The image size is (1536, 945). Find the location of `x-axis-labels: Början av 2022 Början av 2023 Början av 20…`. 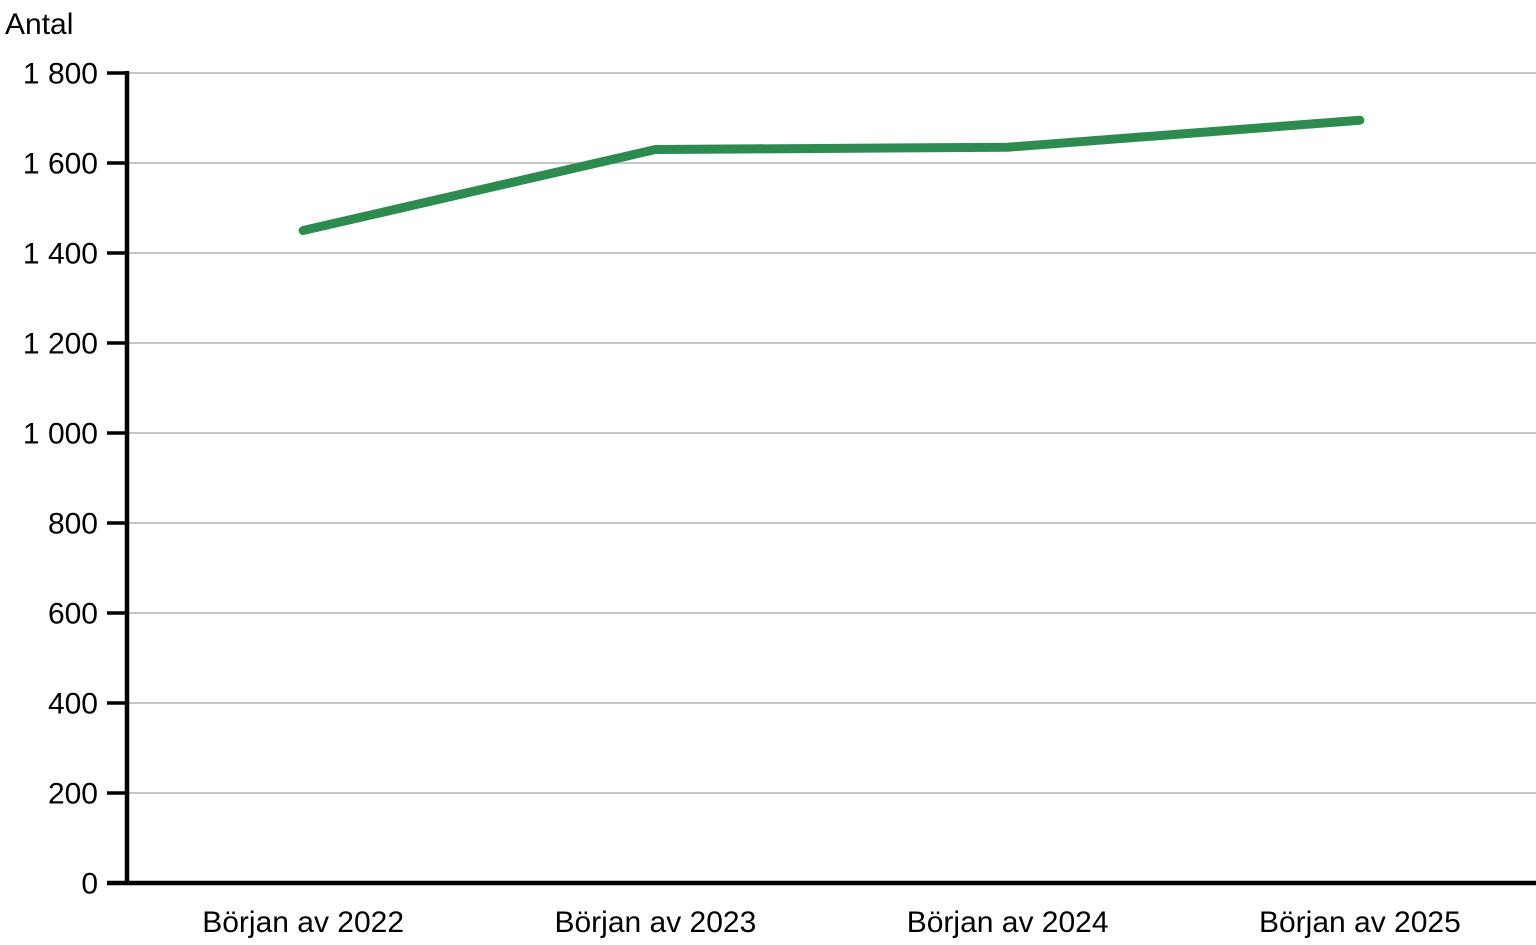

x-axis-labels: Början av 2022 Början av 2023 Början av 20… is located at coordinates (831, 922).